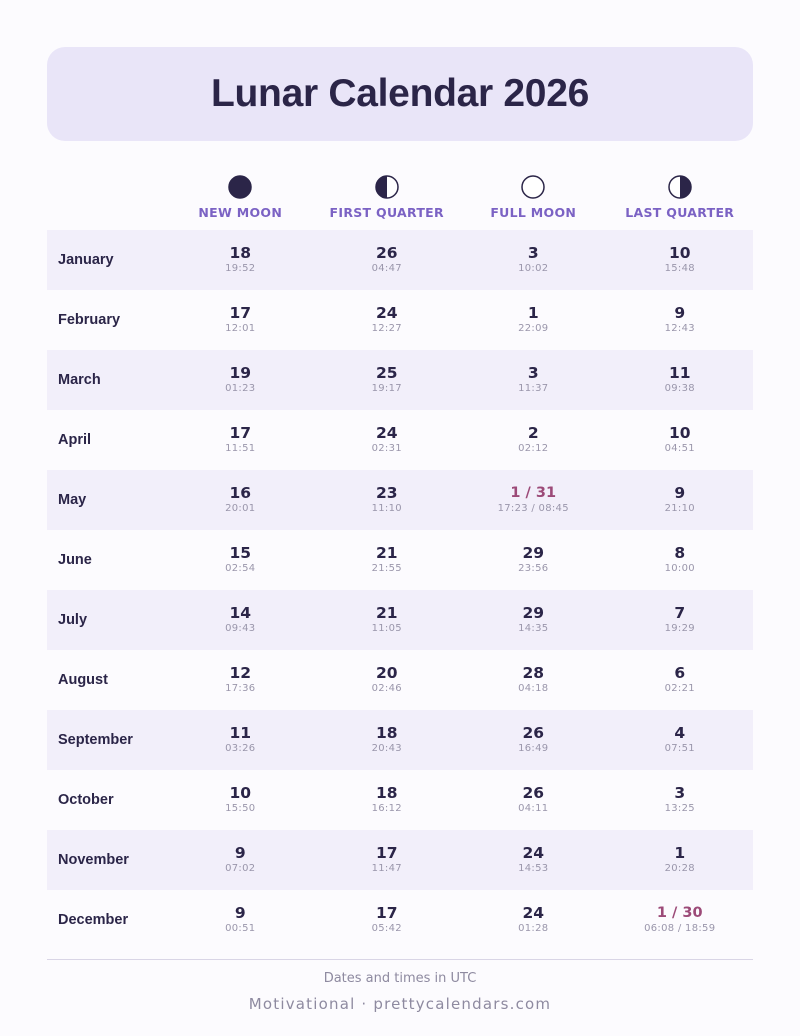 The image size is (800, 1036). Describe the element at coordinates (533, 928) in the screenshot. I see `phase-time: 01:28` at that location.